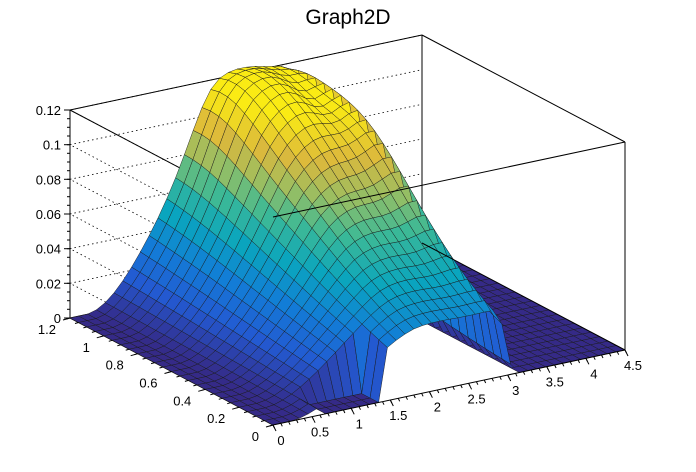 This screenshot has width=696, height=472. What do you see at coordinates (216, 418) in the screenshot?
I see `y-tick-label: 0.2` at bounding box center [216, 418].